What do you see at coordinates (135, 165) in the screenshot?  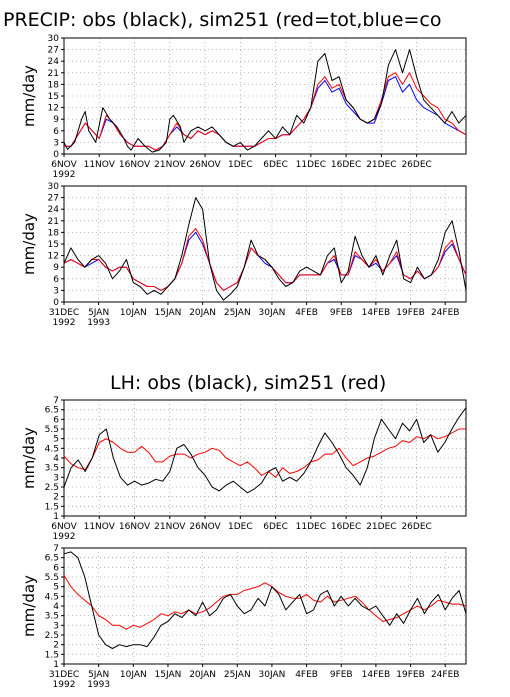 I see `x-tick-label: 16NOV` at bounding box center [135, 165].